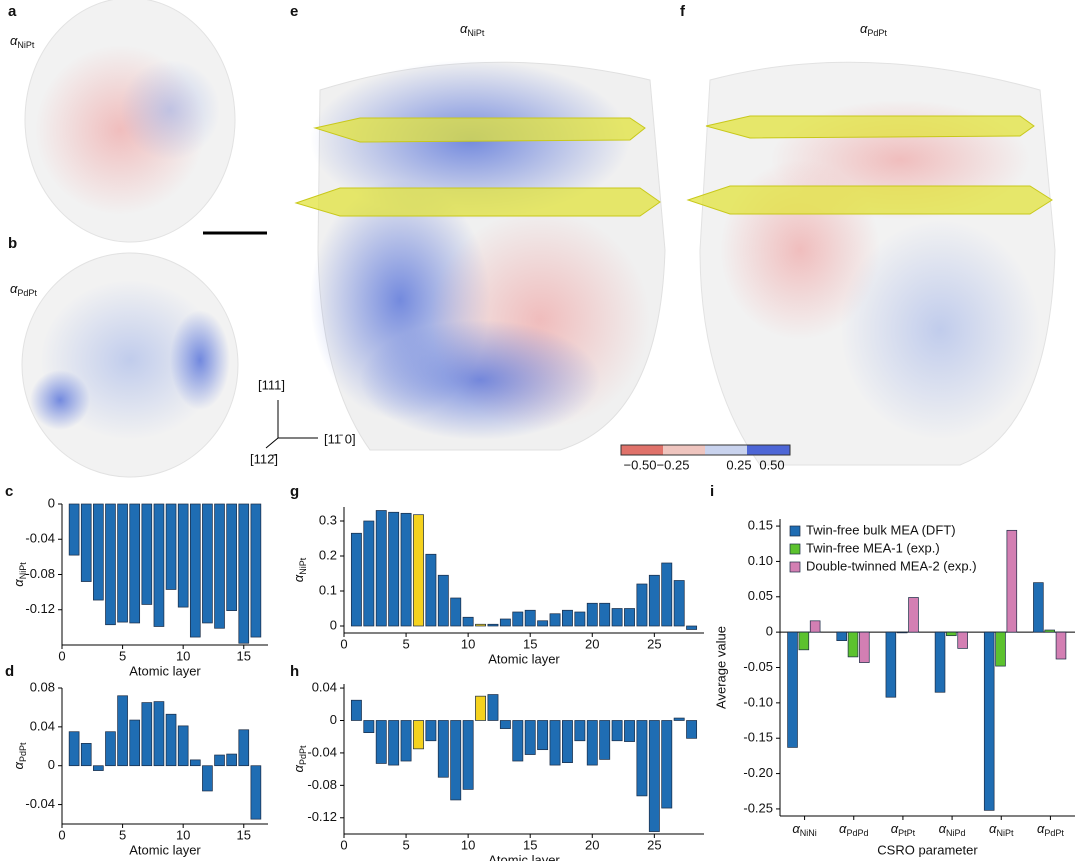 The width and height of the screenshot is (1080, 861). What do you see at coordinates (760, 560) in the screenshot?
I see `y-tick-label: 0.10` at bounding box center [760, 560].